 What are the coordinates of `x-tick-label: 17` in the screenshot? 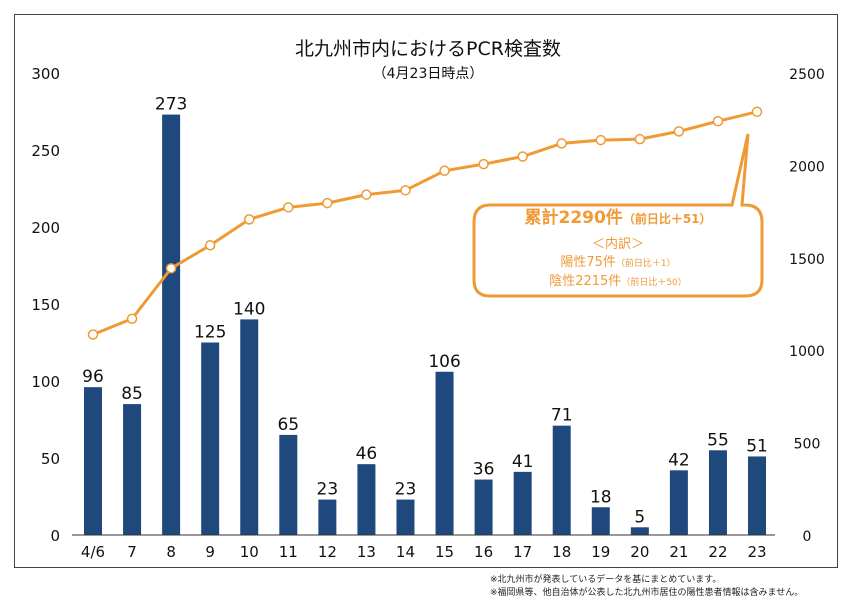 It's located at (522, 552).